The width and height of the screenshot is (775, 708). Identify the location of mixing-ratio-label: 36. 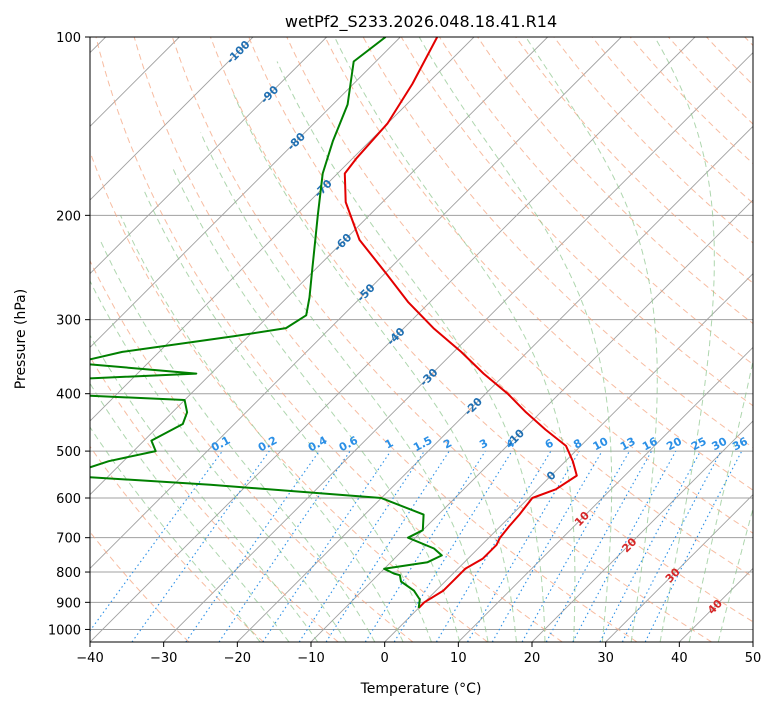
(740, 444).